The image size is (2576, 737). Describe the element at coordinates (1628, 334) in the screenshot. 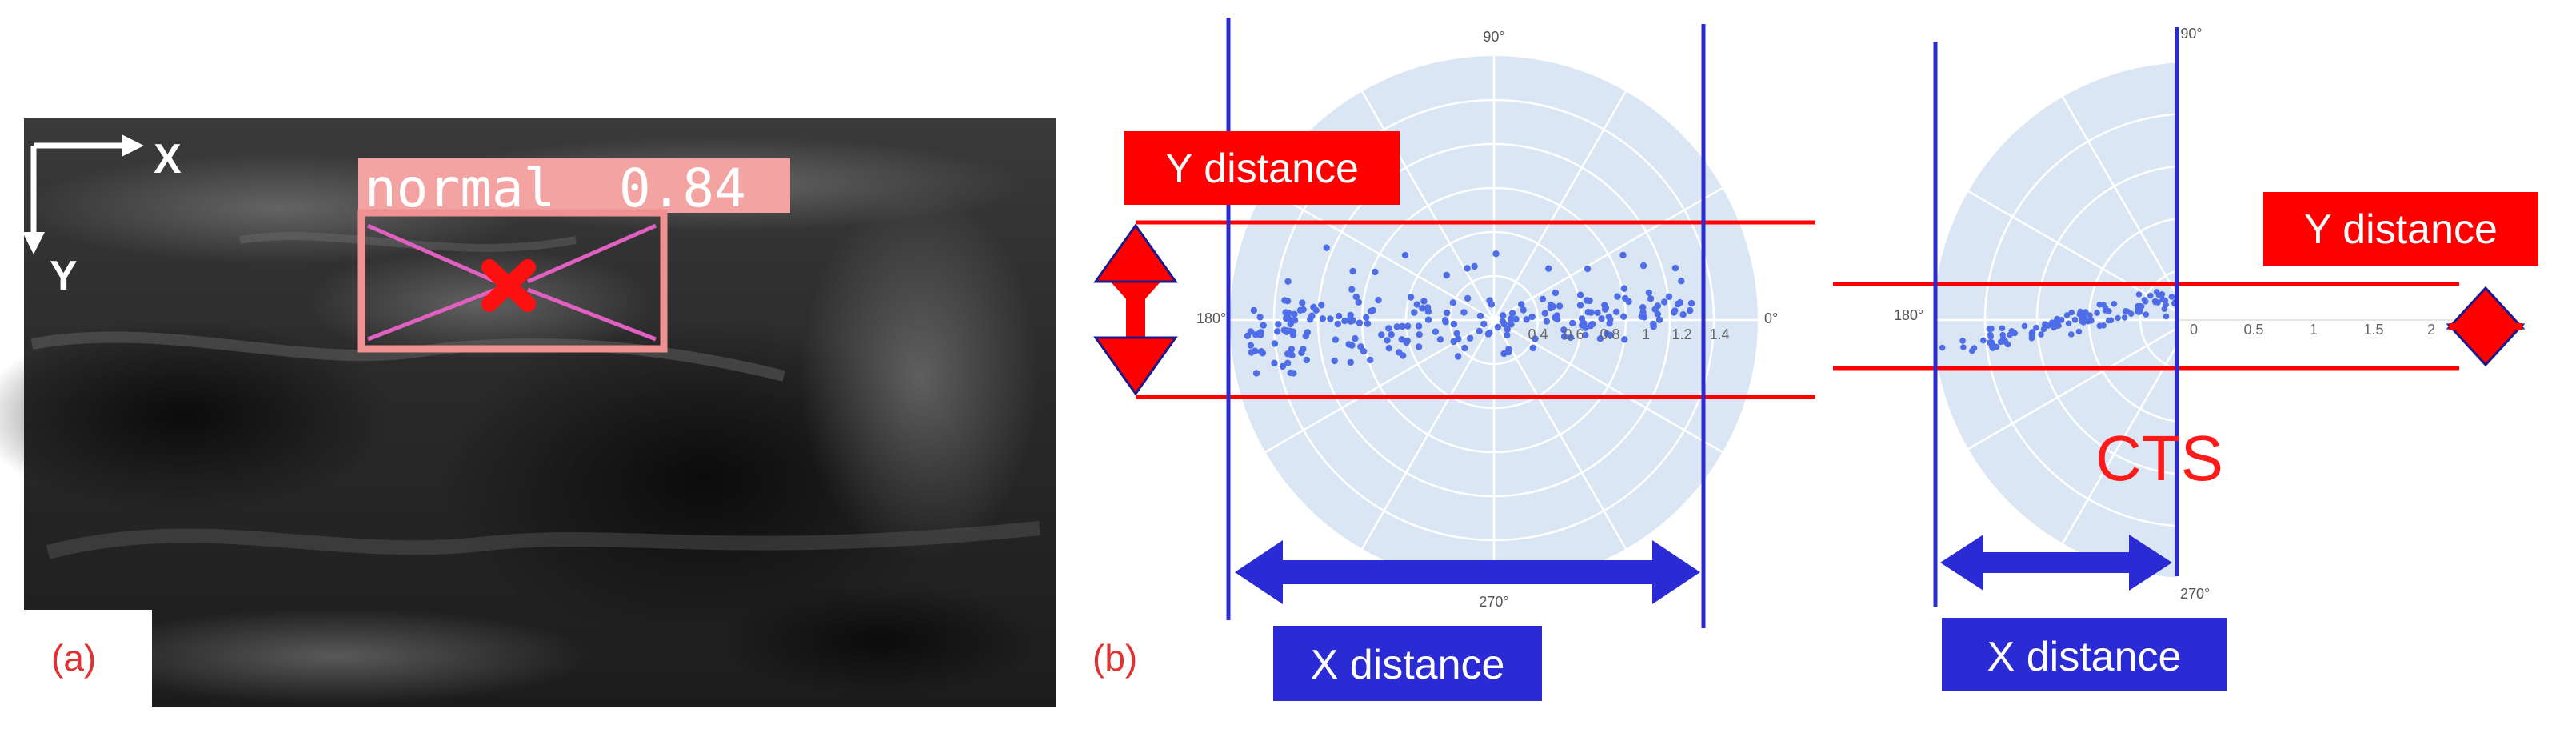

I see `radial-ticks-left: 0.4 0.6 0.8 1 1.2 1.4` at that location.